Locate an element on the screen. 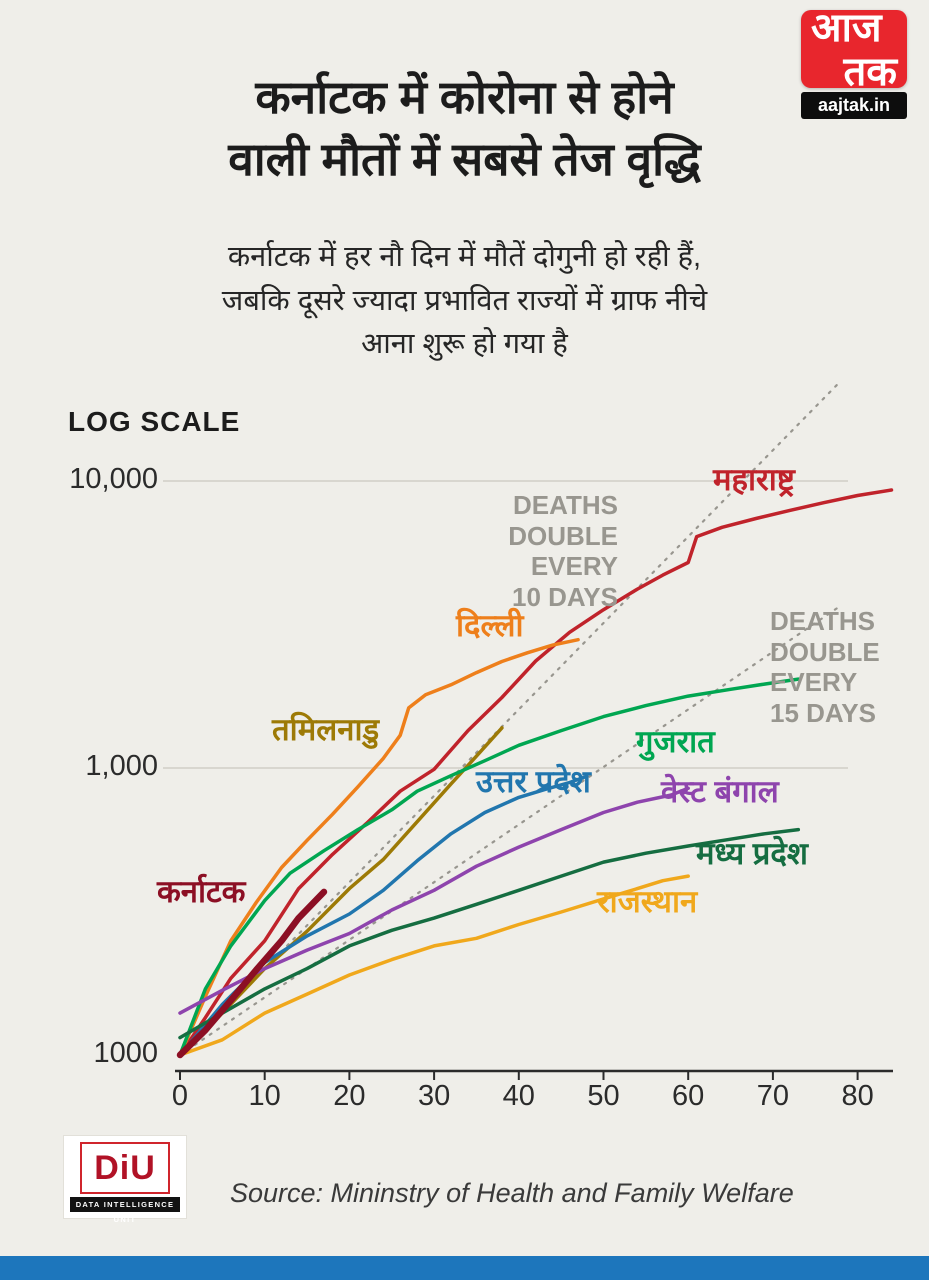 This screenshot has height=1280, width=929. log-scale-label: LOG SCALE is located at coordinates (154, 421).